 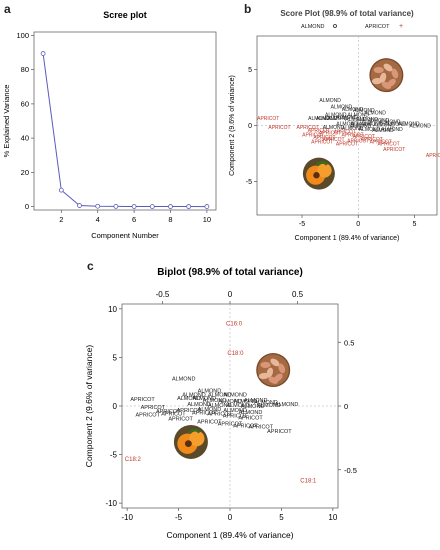 I want to click on scree-x-tick-label: 2, so click(x=61, y=219).